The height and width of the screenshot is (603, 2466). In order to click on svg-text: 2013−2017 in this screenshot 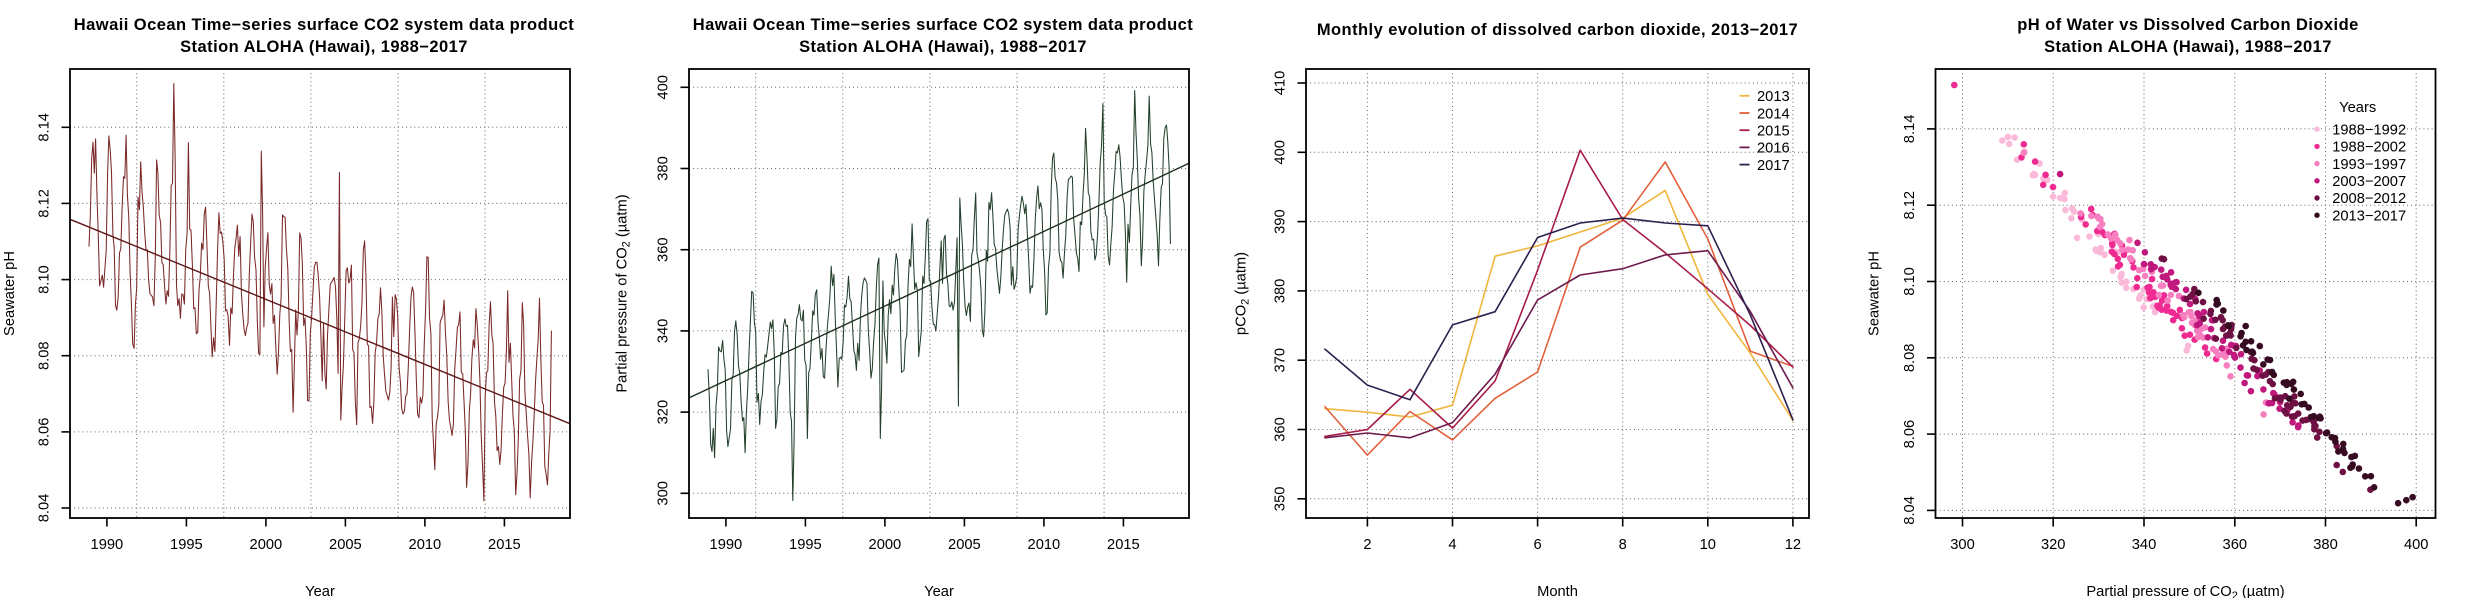, I will do `click(2369, 216)`.